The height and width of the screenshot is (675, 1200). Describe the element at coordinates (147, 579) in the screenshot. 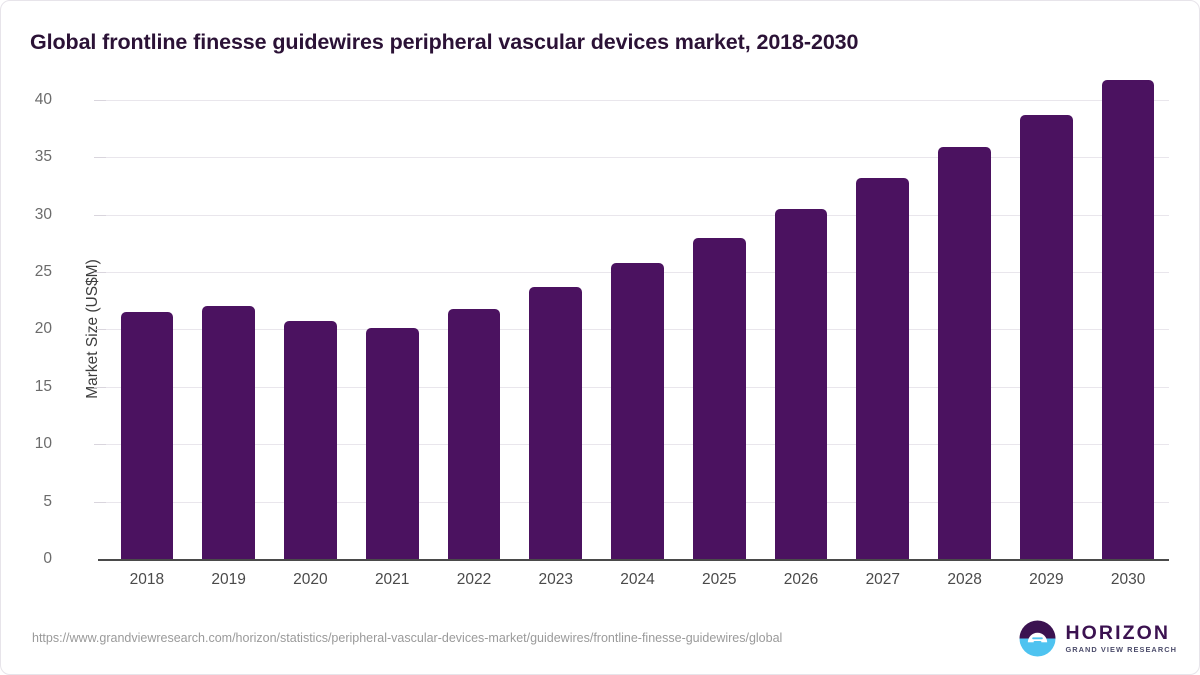

I see `x-axis-tick-label: 2018` at that location.